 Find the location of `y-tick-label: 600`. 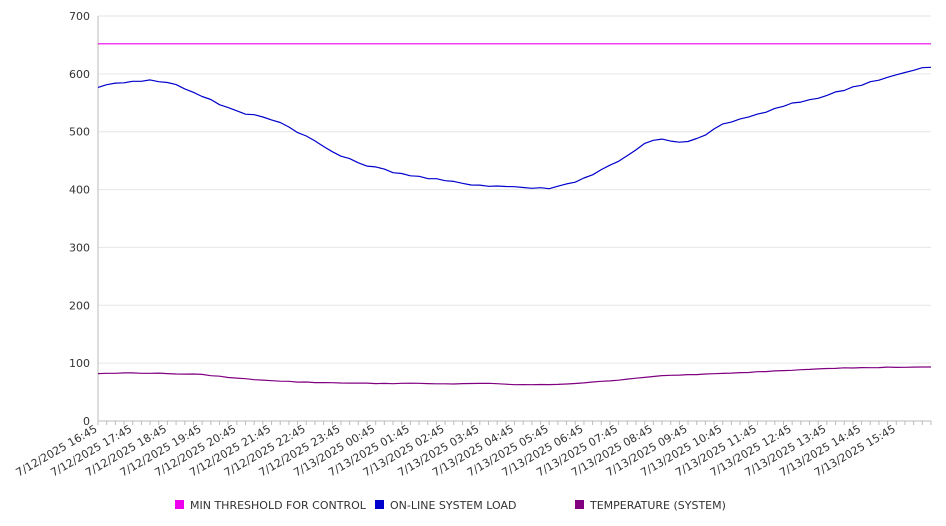

y-tick-label: 600 is located at coordinates (79, 74).